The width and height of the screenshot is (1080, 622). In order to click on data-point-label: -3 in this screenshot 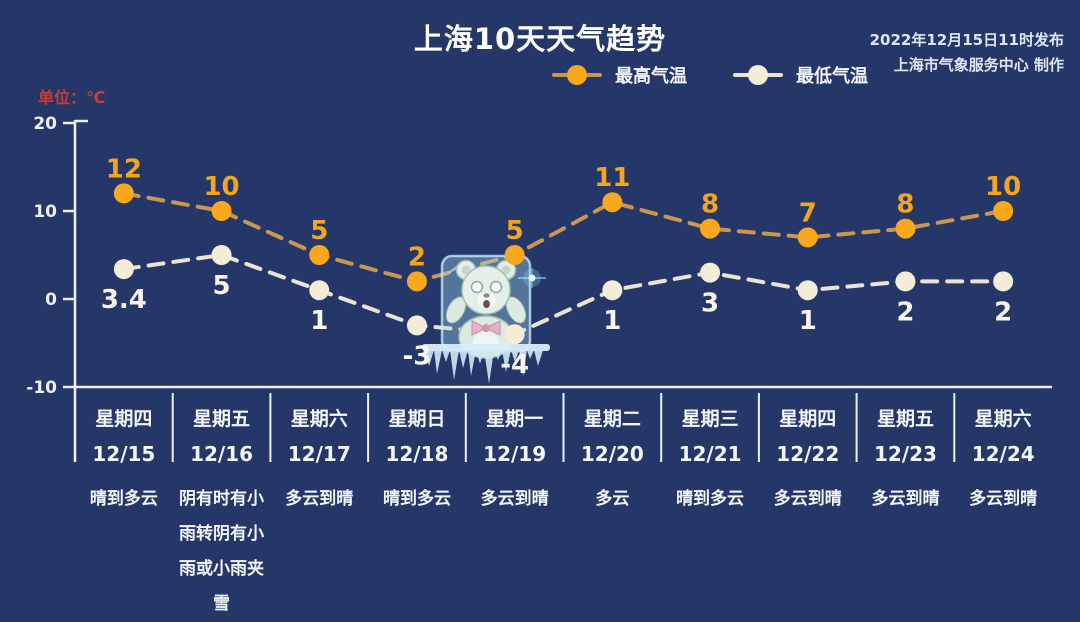, I will do `click(417, 356)`.